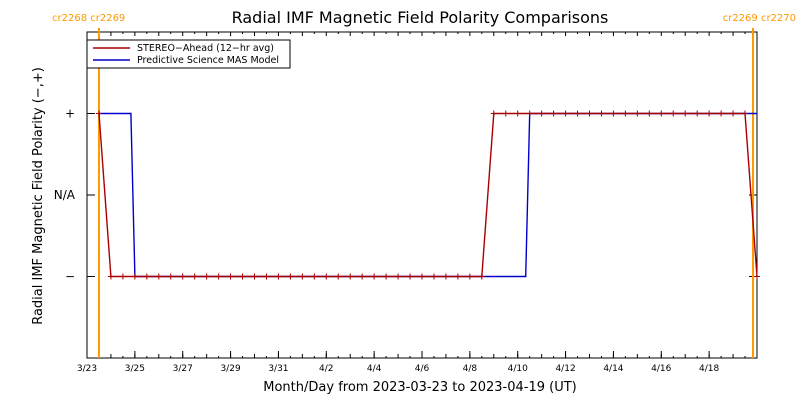 The image size is (800, 400). Describe the element at coordinates (422, 369) in the screenshot. I see `x-tick-label: 4/6` at that location.